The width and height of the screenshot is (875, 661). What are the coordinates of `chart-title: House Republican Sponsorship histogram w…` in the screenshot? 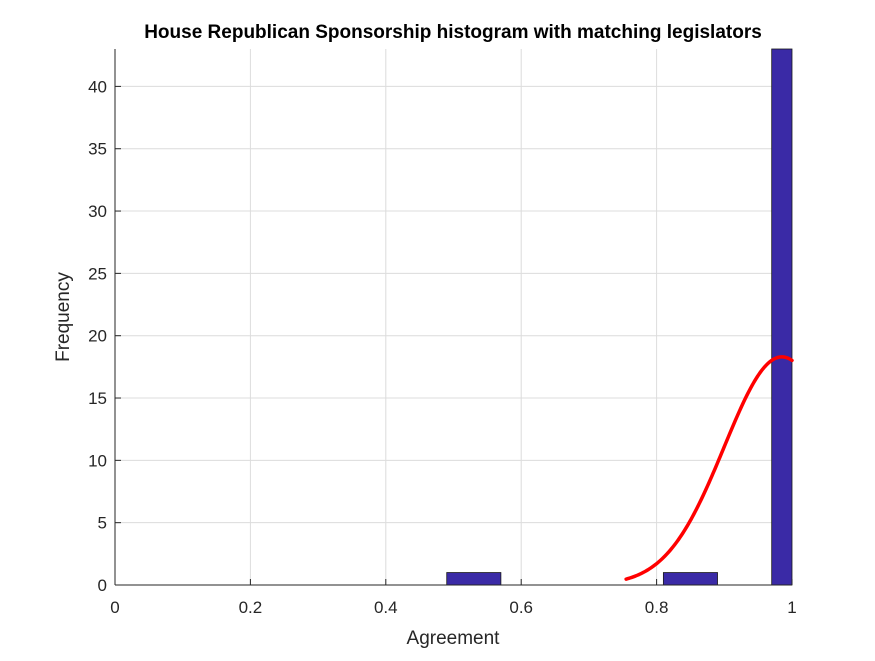 It's located at (453, 32).